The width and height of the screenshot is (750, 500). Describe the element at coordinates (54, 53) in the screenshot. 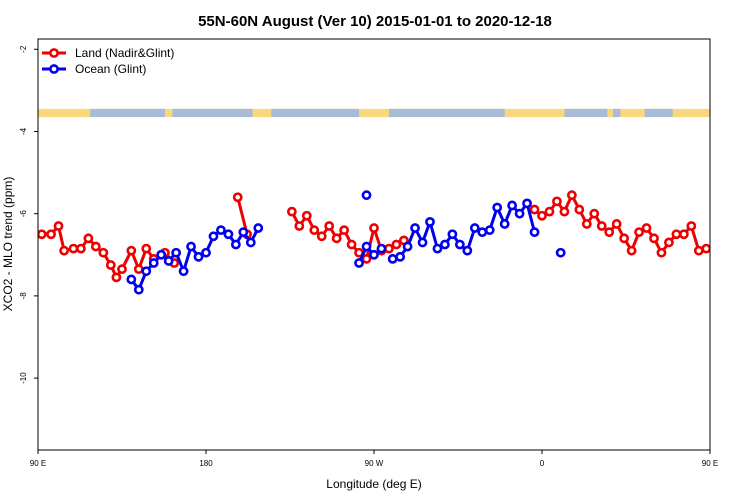

I see `land-legend-marker` at that location.